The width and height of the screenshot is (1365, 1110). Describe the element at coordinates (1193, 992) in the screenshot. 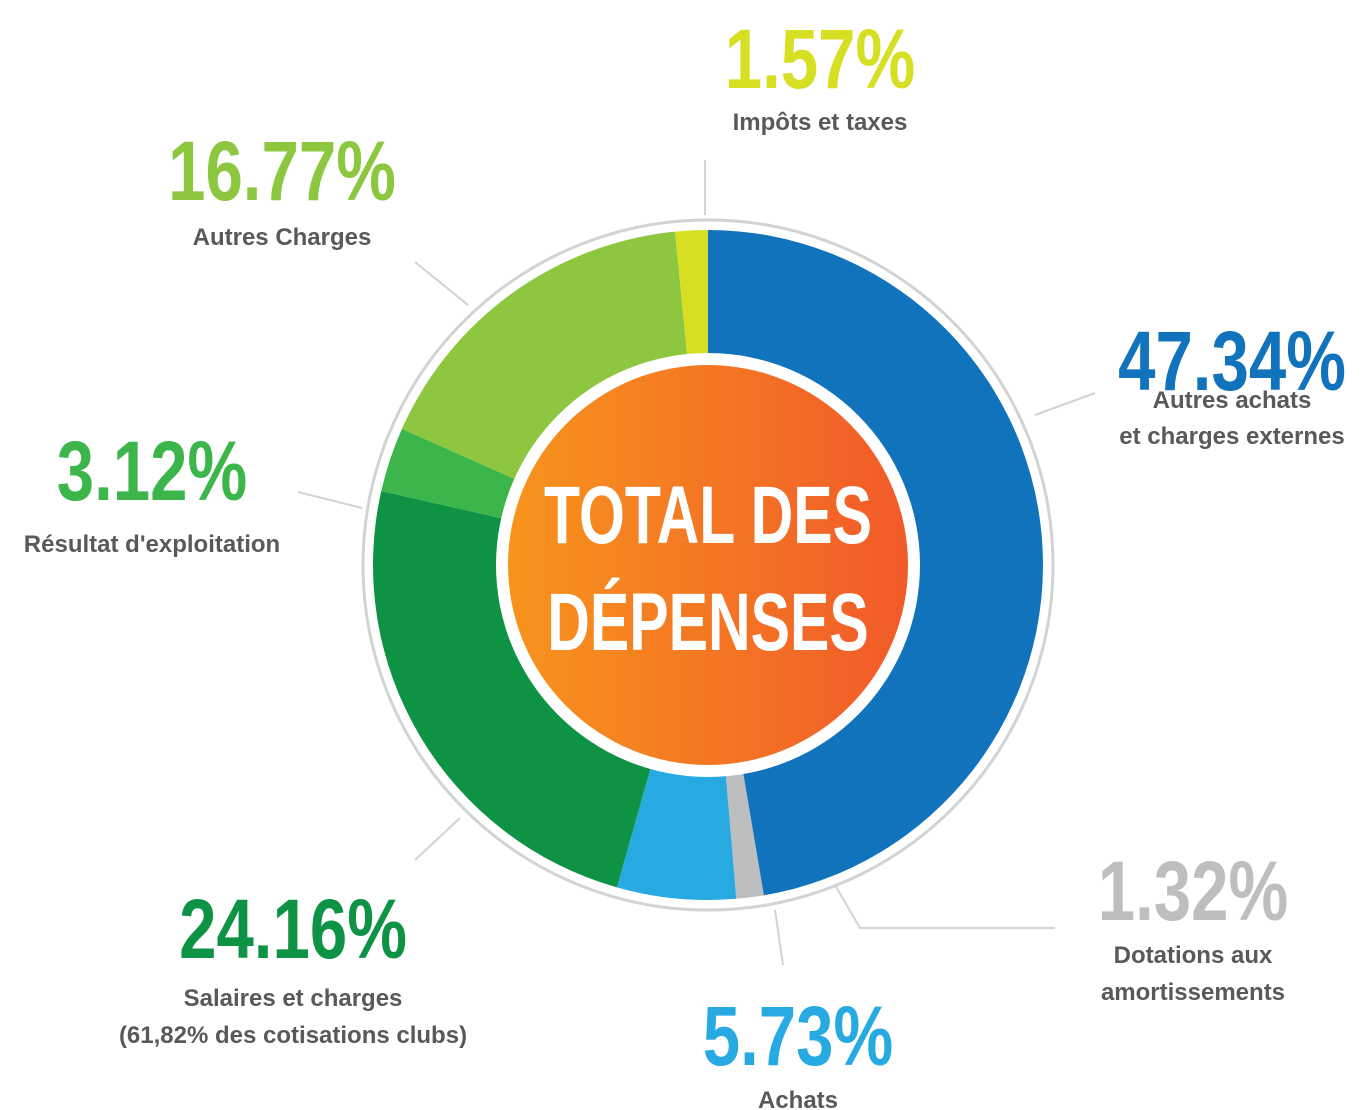

I see `category-label: amortissements` at that location.